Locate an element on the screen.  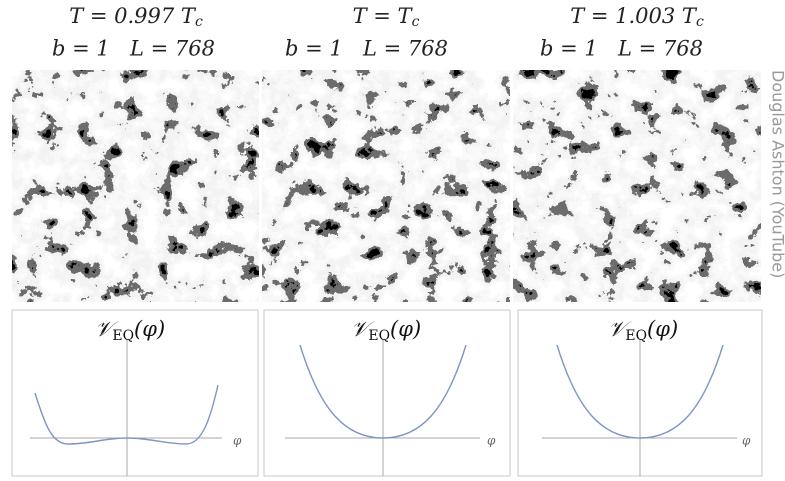
temperature: T = 0.997 Tc is located at coordinates (136, 17).